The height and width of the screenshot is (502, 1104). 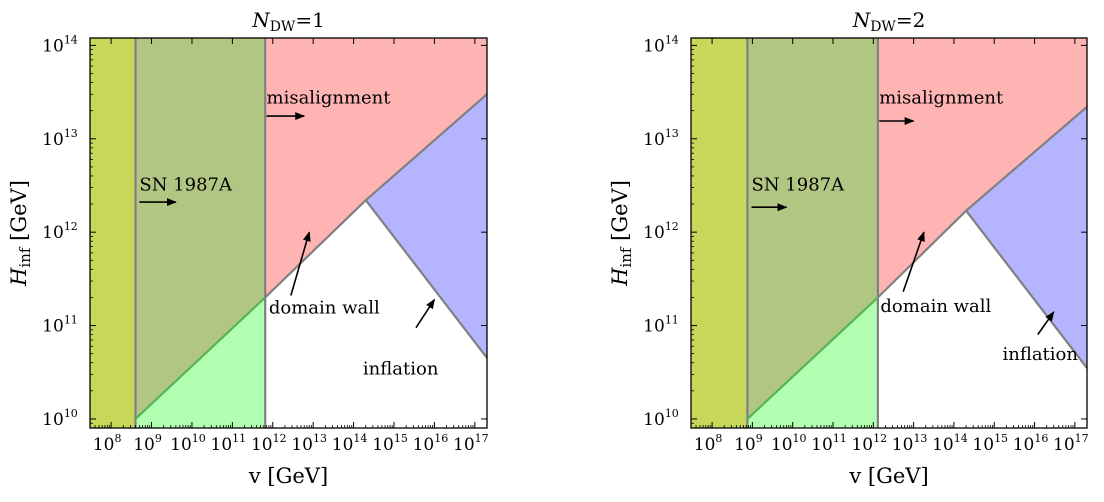 I want to click on x-tick-label: 109, so click(x=748, y=443).